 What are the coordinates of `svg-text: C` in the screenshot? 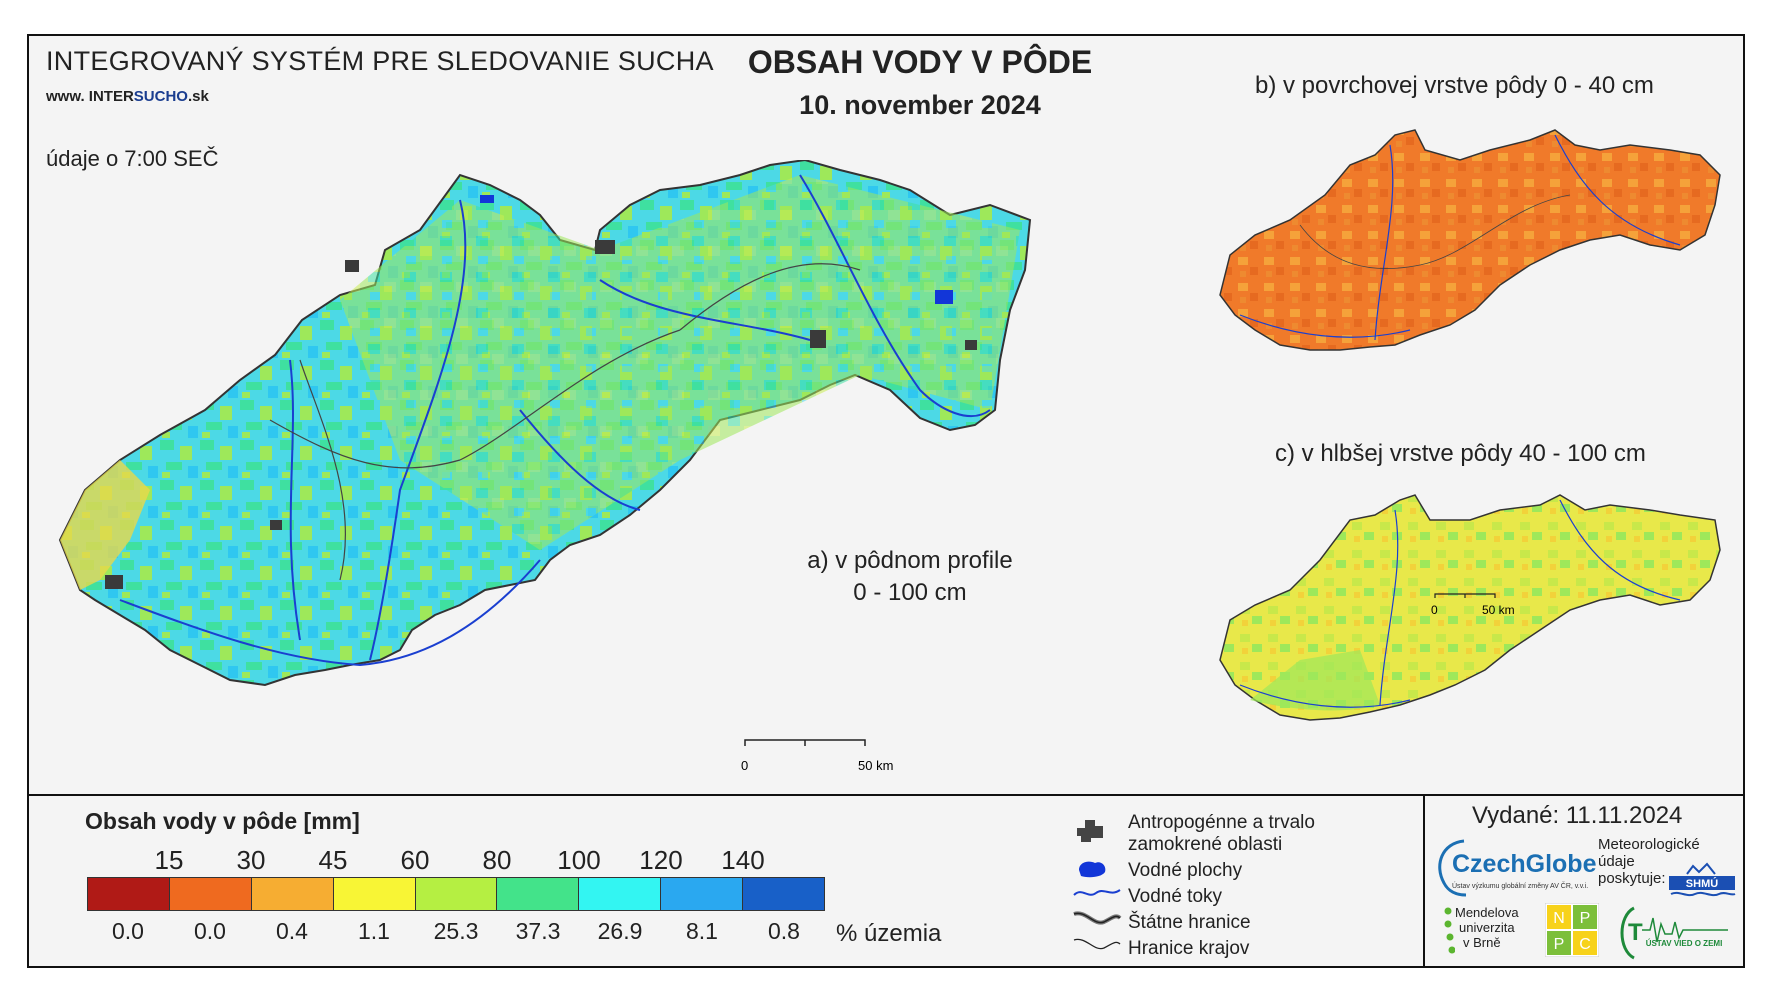 It's located at (1585, 944).